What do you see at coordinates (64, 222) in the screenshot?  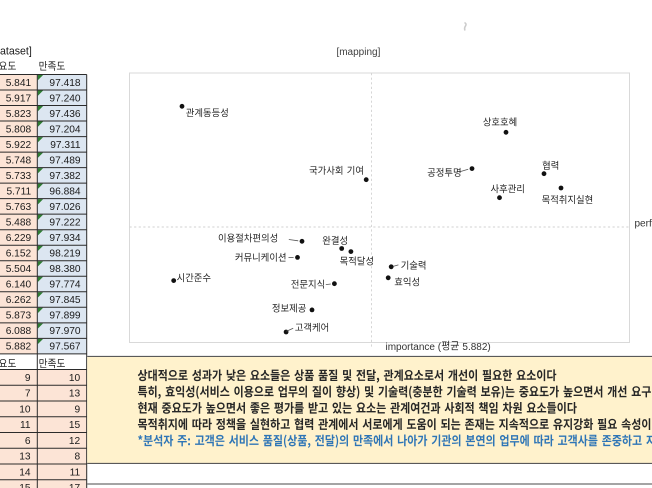 I see `svg-text: 97.222` at bounding box center [64, 222].